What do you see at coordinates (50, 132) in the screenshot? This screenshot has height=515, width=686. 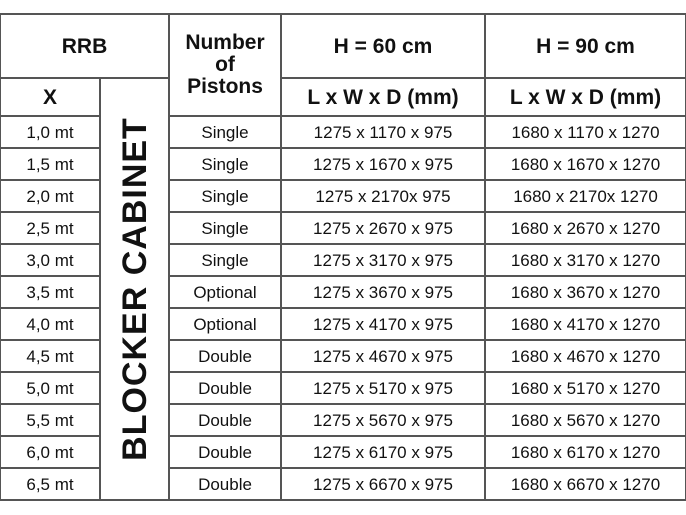 I see `cell-x: 1,0 mt` at bounding box center [50, 132].